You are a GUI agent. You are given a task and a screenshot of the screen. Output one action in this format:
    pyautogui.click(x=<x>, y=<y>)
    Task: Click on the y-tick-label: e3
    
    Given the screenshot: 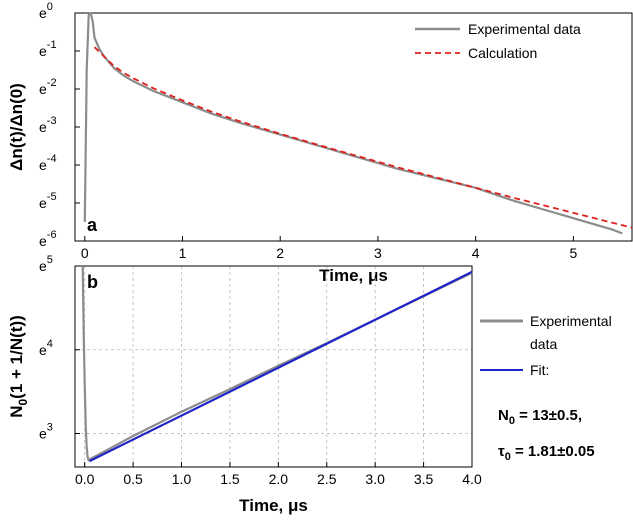 What is the action you would take?
    pyautogui.click(x=46, y=432)
    